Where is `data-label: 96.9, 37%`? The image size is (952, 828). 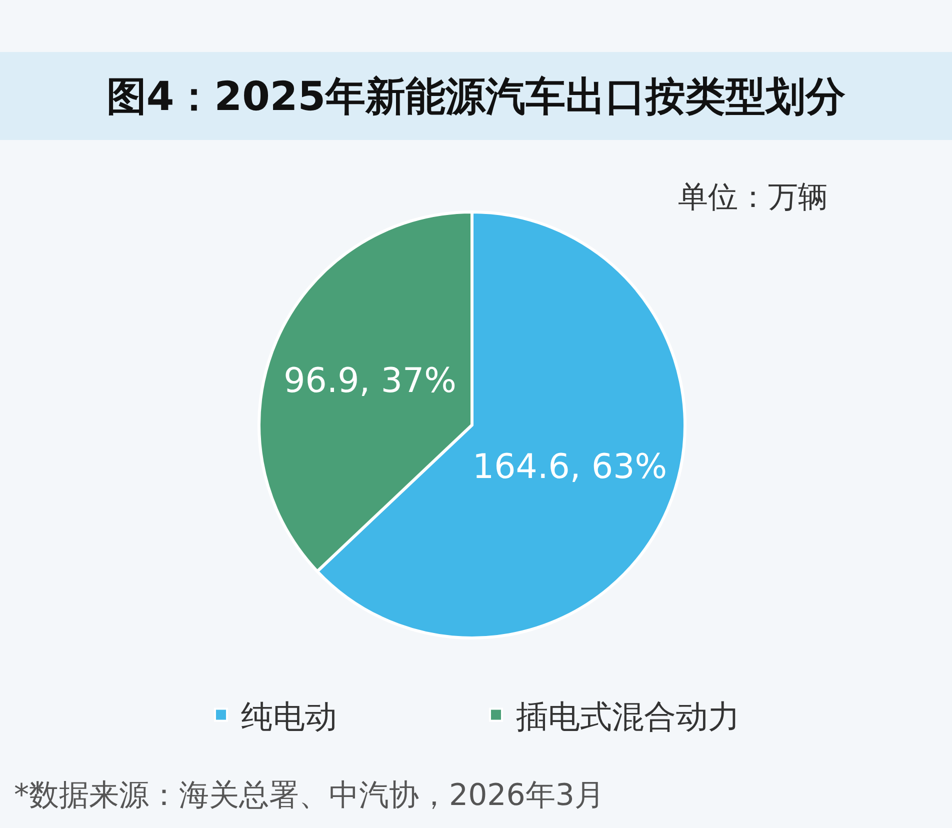
data-label: 96.9, 37% is located at coordinates (370, 381).